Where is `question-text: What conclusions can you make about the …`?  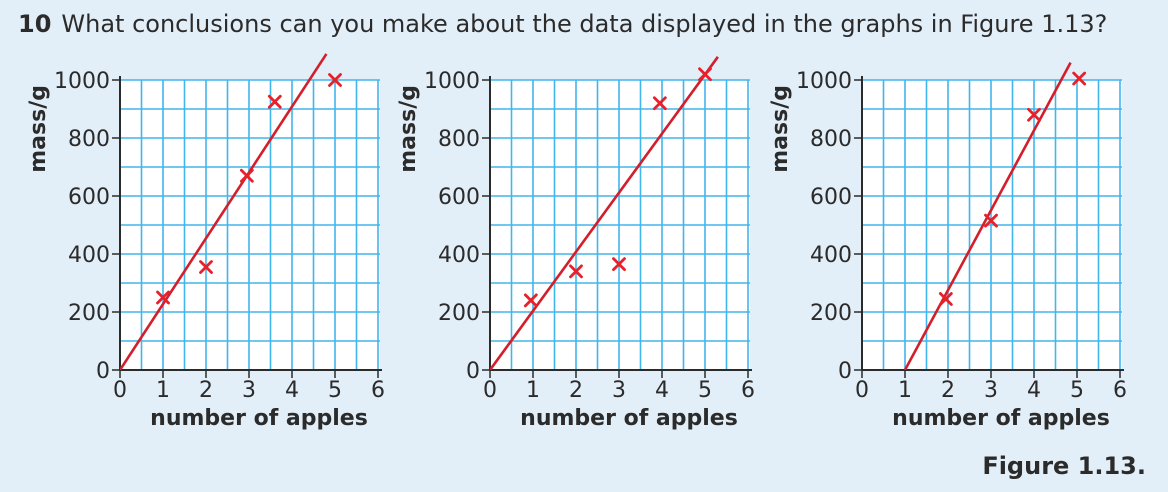 question-text: What conclusions can you make about the … is located at coordinates (584, 24).